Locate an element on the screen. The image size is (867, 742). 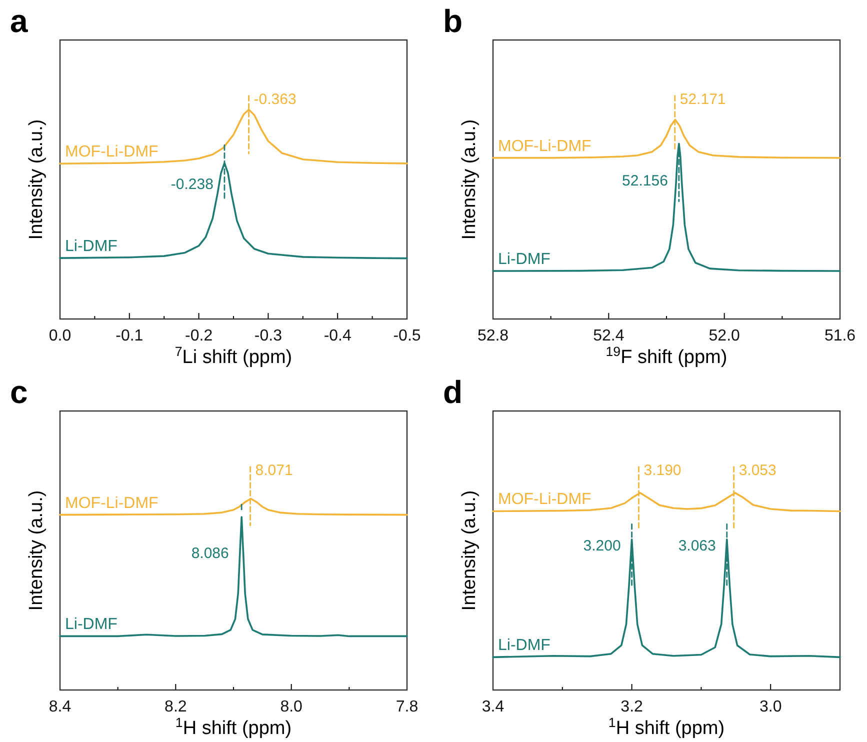
x-tick-label: 8.0 is located at coordinates (291, 707).